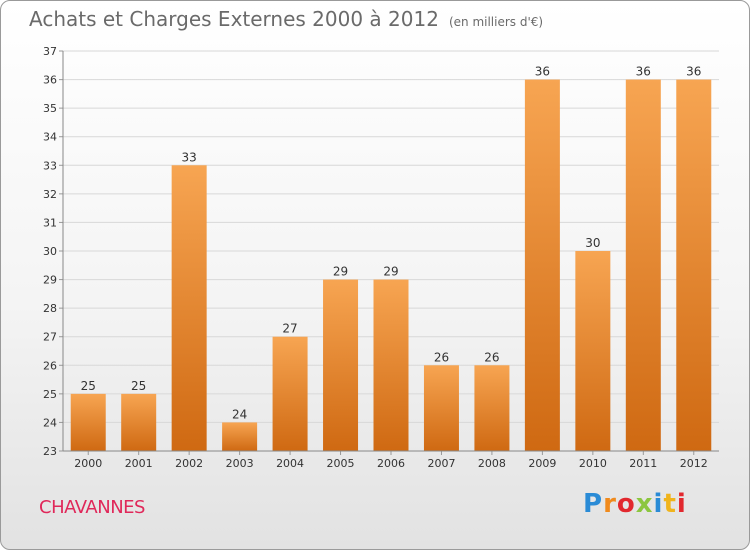  What do you see at coordinates (50, 451) in the screenshot?
I see `y-tick-label: 23` at bounding box center [50, 451].